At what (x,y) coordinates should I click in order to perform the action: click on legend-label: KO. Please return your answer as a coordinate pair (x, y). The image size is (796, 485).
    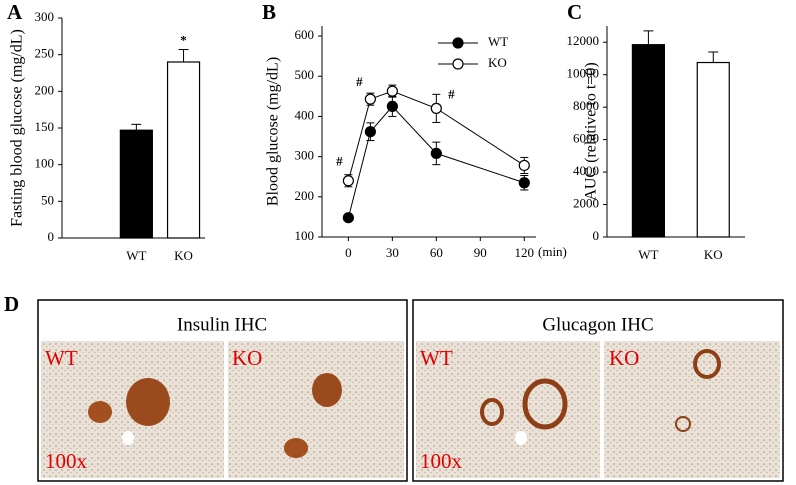
    Looking at the image, I should click on (497, 62).